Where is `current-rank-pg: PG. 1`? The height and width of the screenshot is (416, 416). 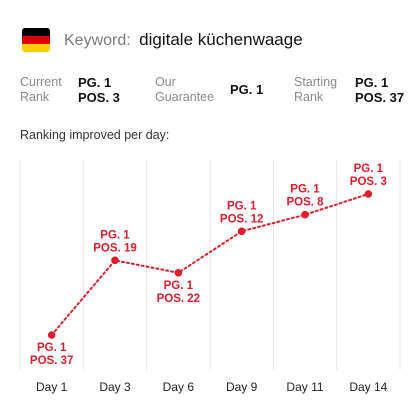
current-rank-pg: PG. 1 is located at coordinates (95, 82).